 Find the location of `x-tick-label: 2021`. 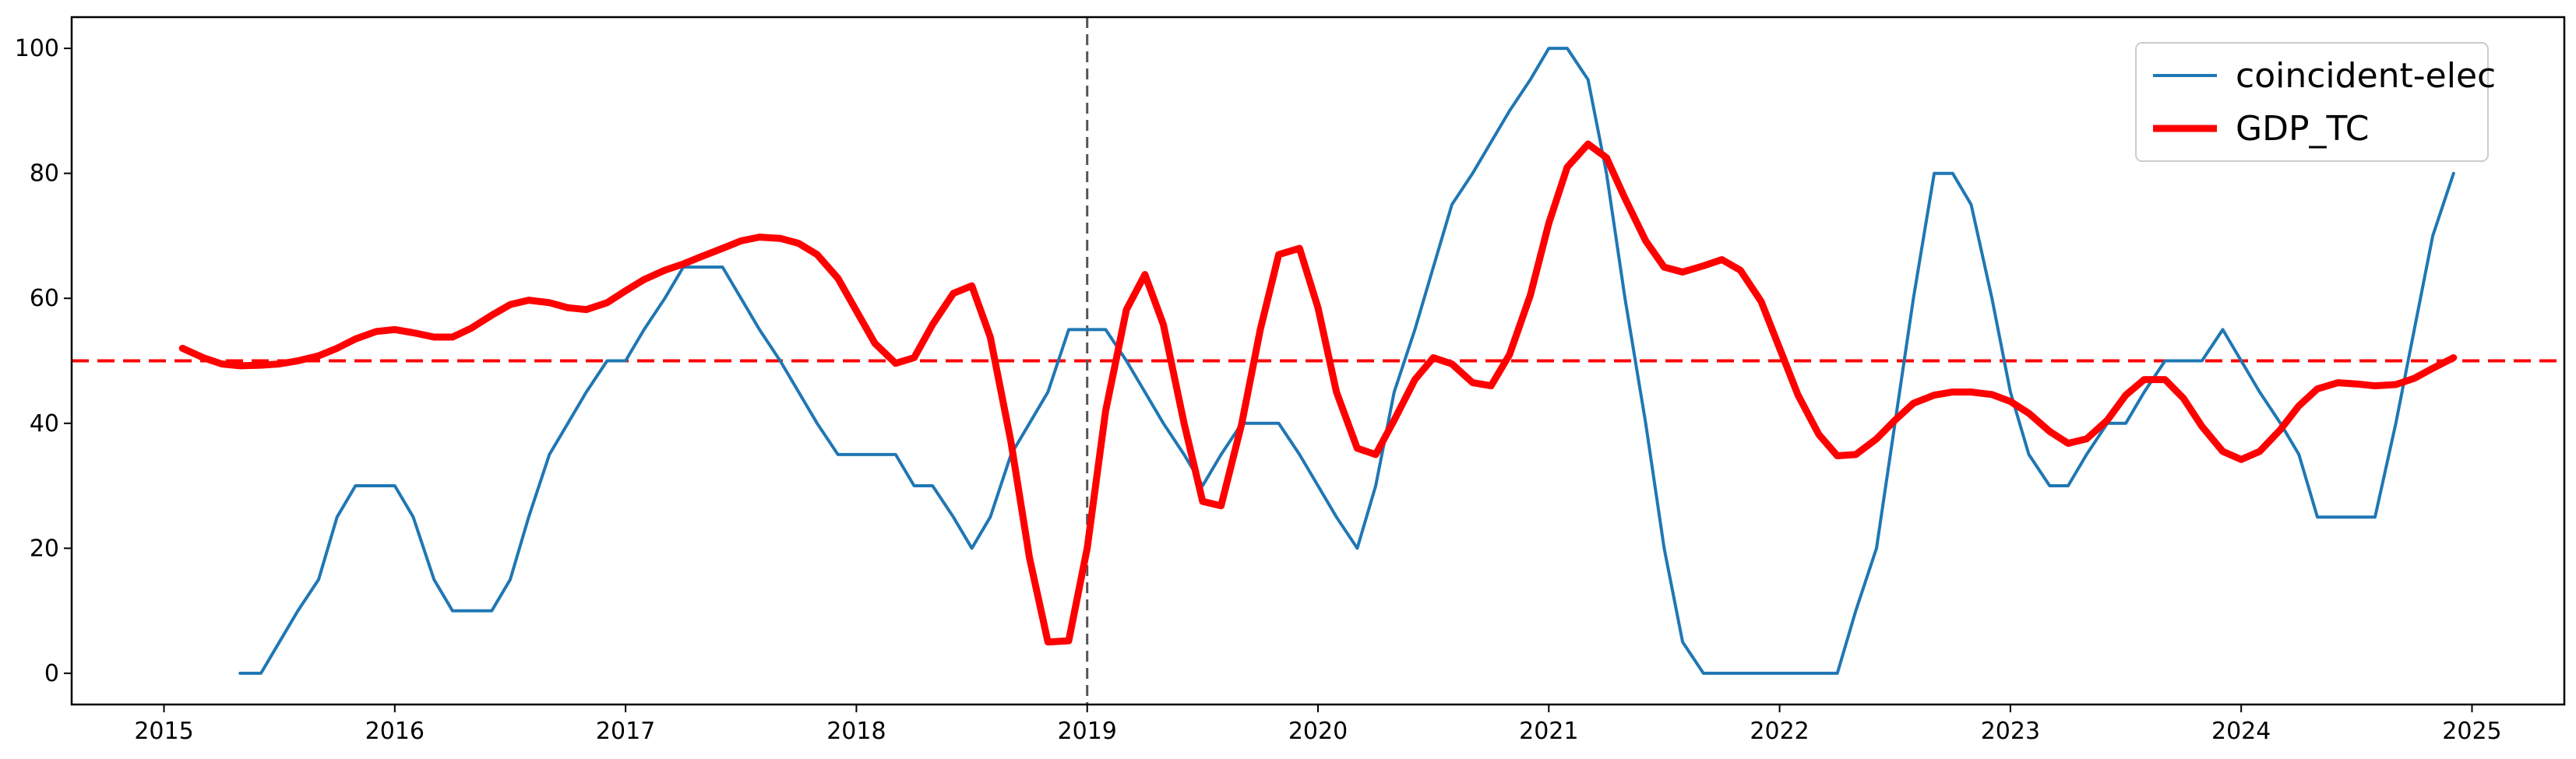

x-tick-label: 2021 is located at coordinates (1549, 731).